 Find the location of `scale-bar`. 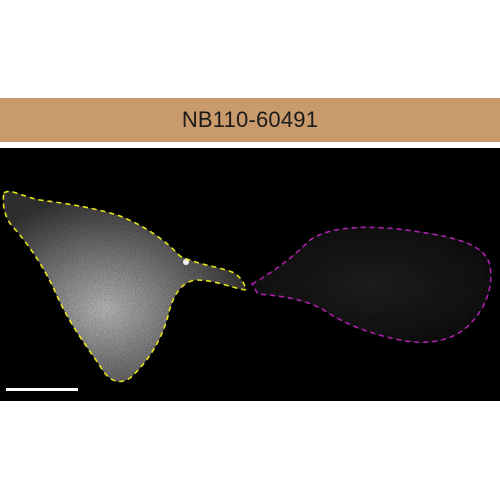

scale-bar is located at coordinates (42, 389).